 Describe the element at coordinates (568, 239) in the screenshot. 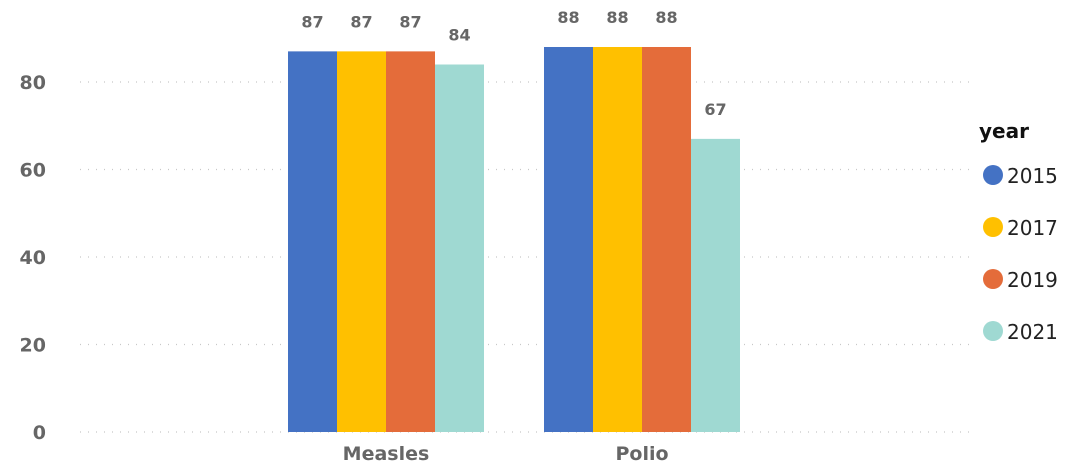

I see `bar-polio-2015` at that location.